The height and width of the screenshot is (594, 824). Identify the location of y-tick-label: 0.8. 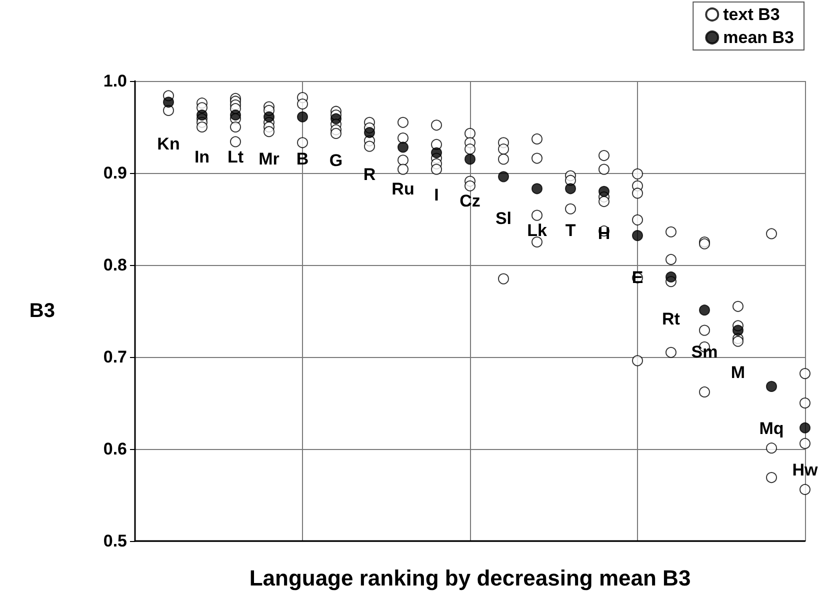
(115, 265).